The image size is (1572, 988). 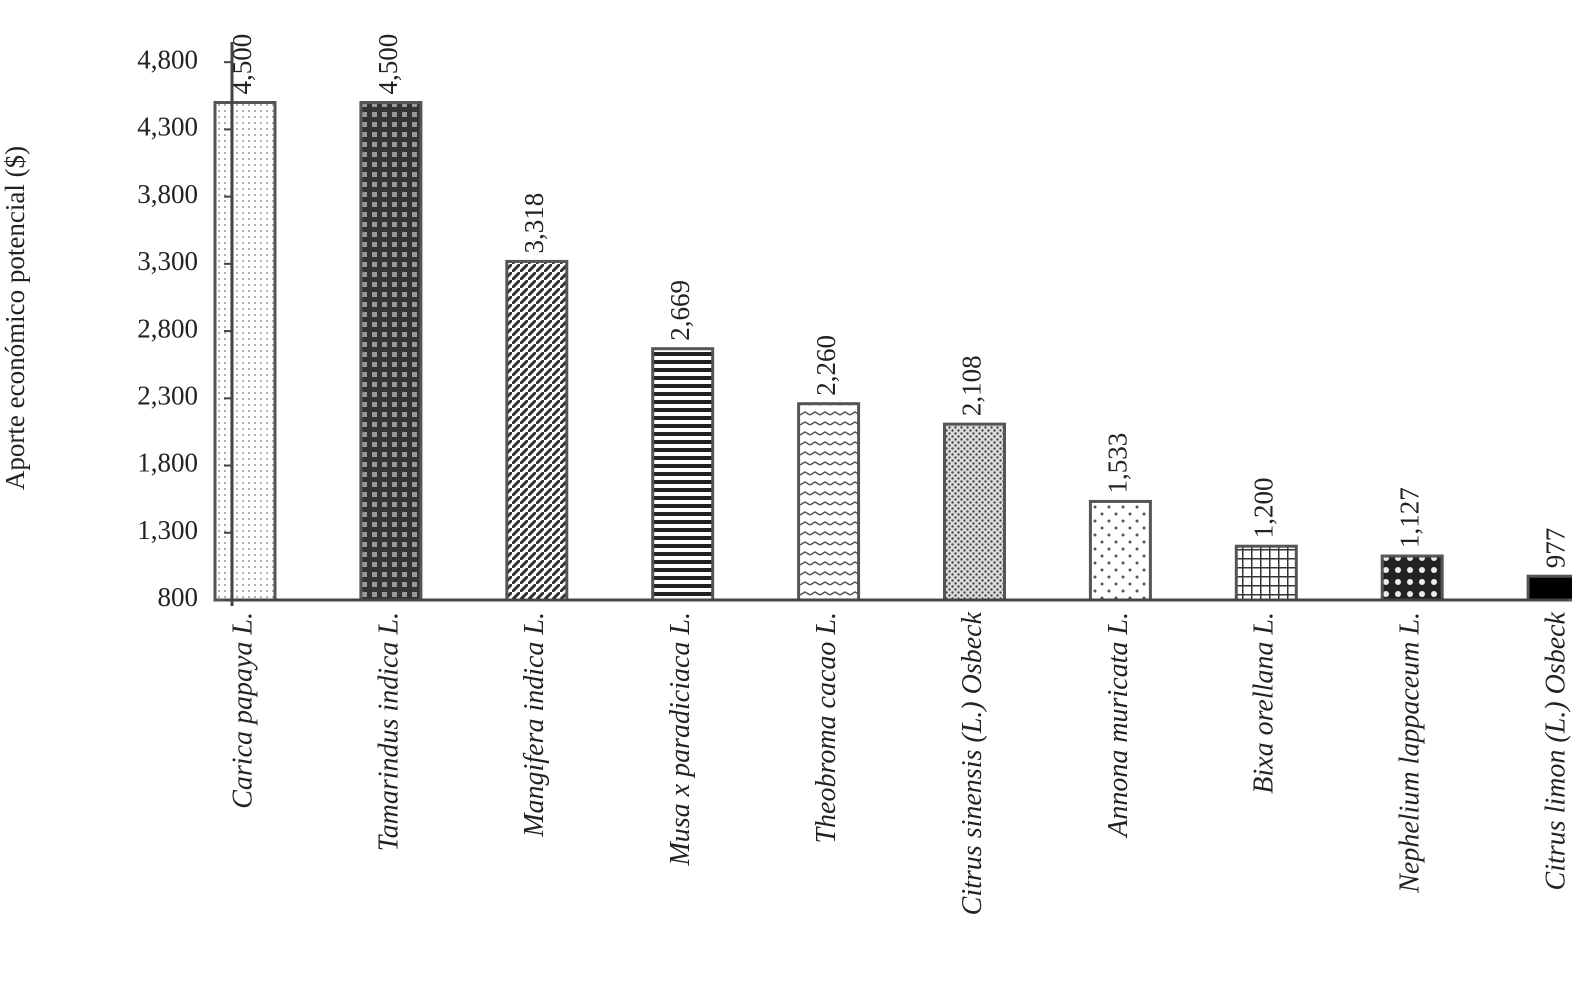 What do you see at coordinates (1556, 750) in the screenshot?
I see `x-tick-label: Citrus limon (L.) Osbeck` at bounding box center [1556, 750].